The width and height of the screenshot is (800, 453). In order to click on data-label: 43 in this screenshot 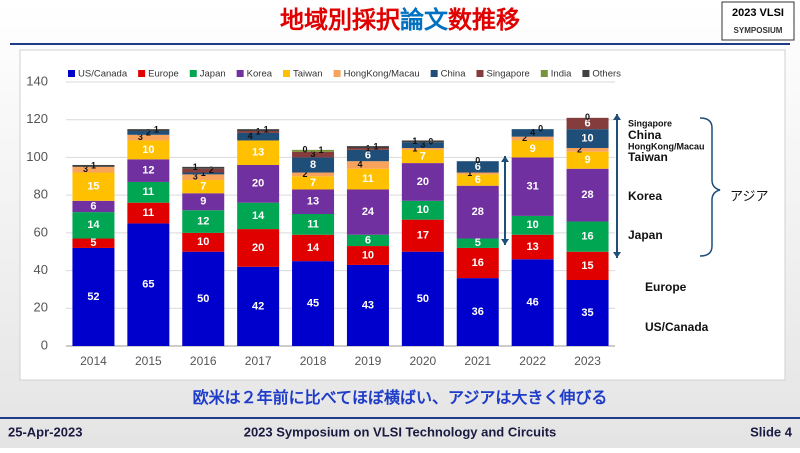, I will do `click(368, 305)`.